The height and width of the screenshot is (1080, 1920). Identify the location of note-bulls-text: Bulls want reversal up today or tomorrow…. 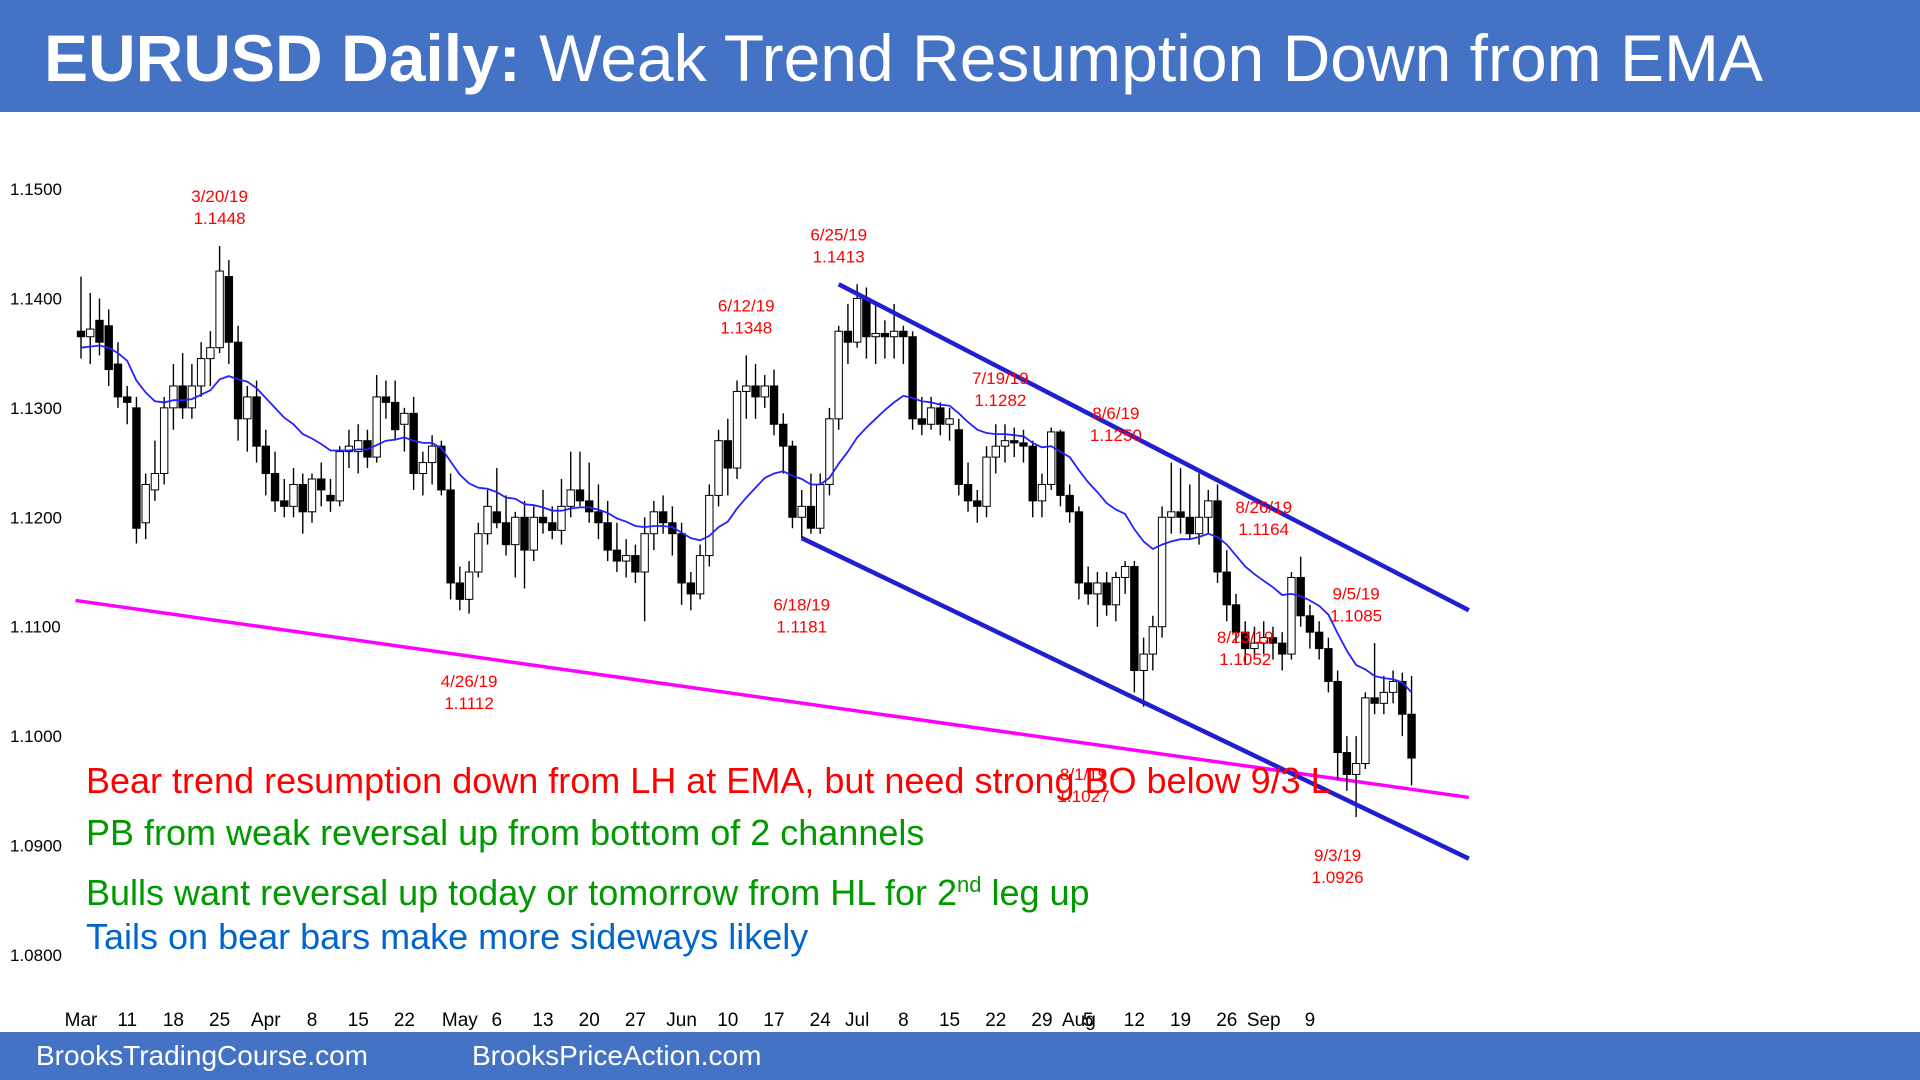
(521, 892).